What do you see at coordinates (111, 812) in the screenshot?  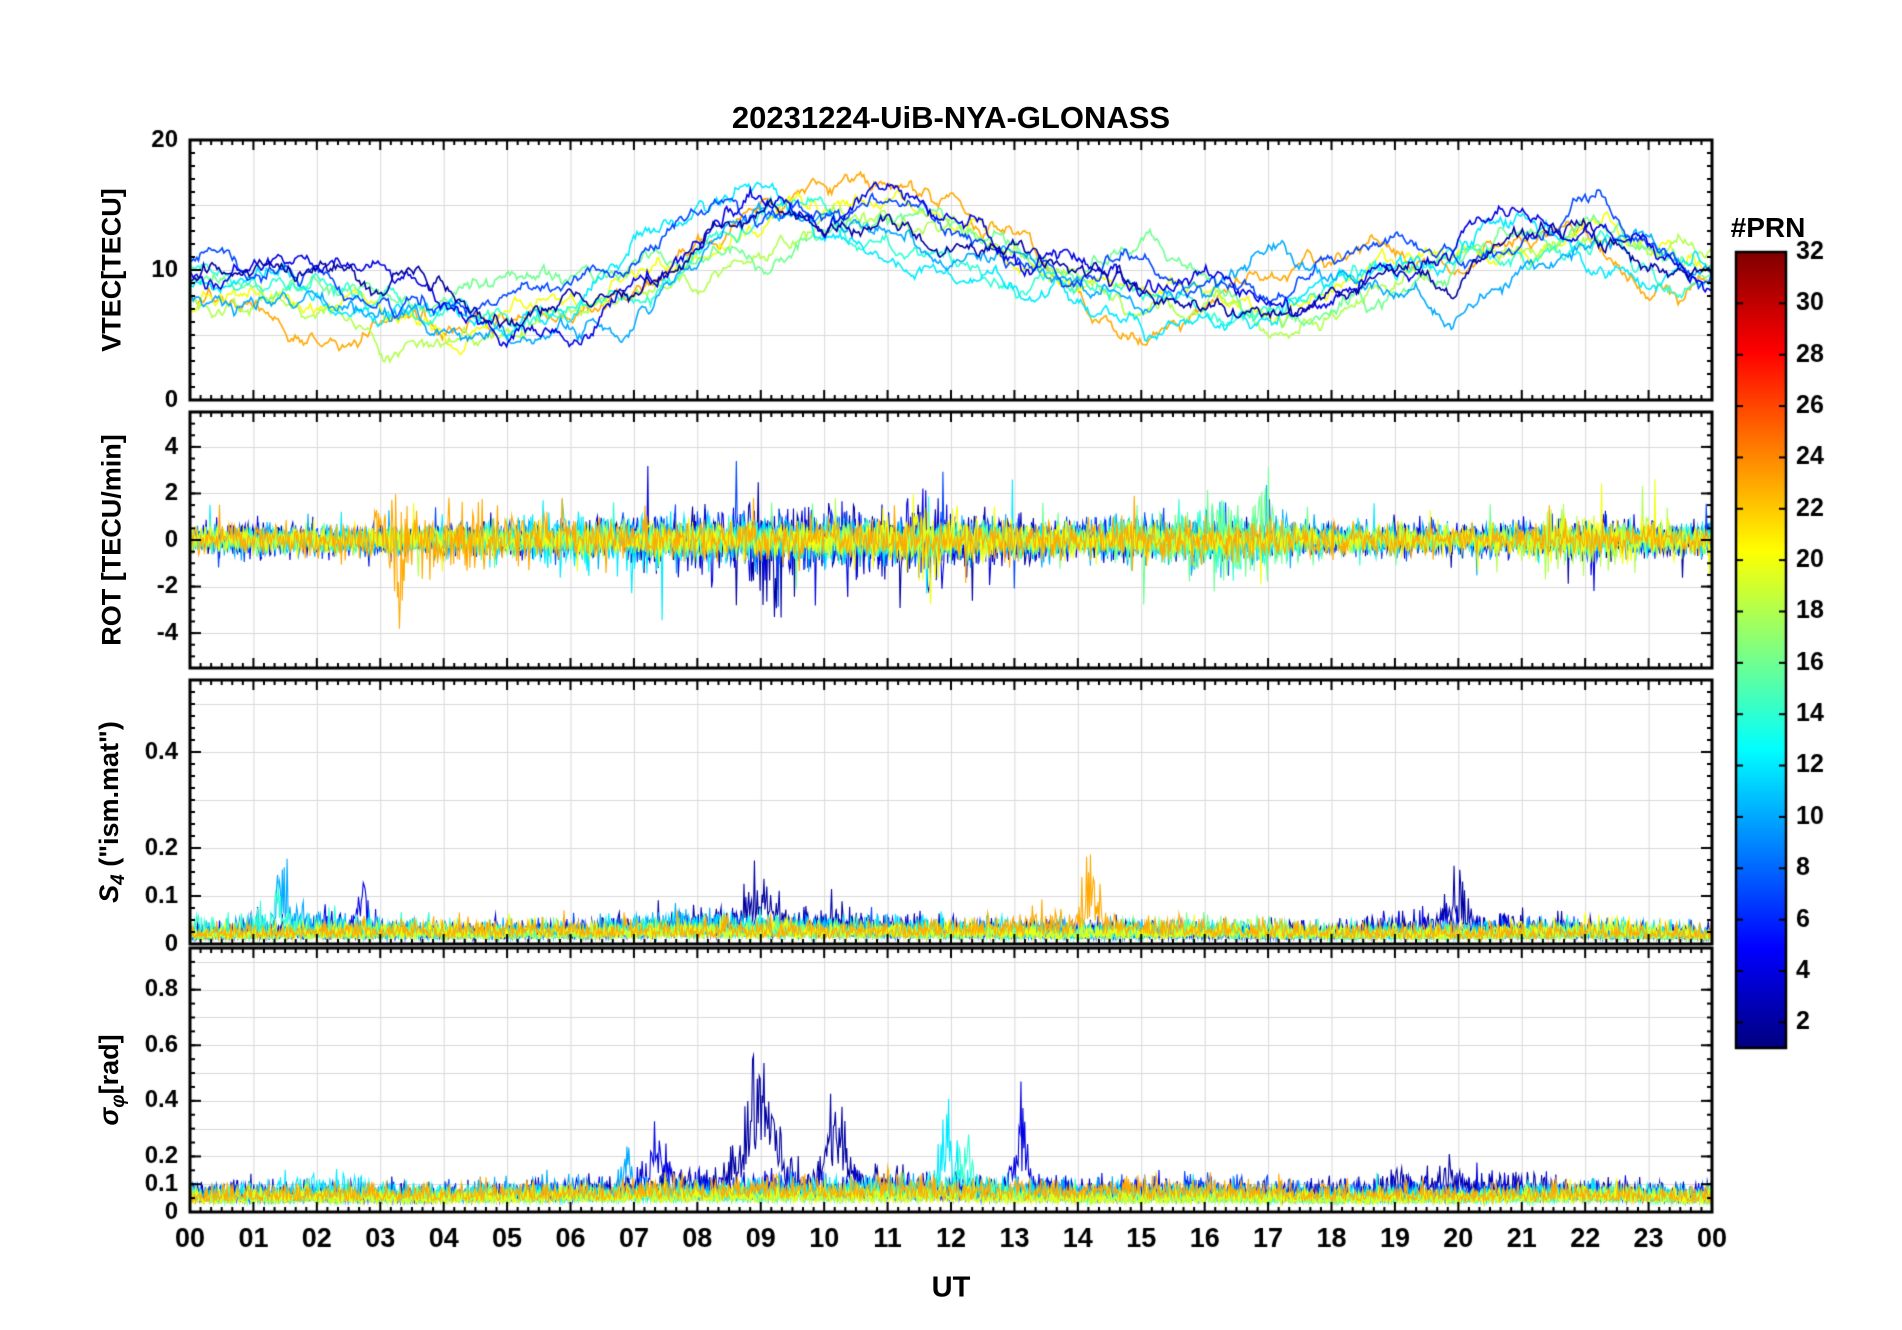 I see `s4-axis-label: S4 ("ism.mat")` at bounding box center [111, 812].